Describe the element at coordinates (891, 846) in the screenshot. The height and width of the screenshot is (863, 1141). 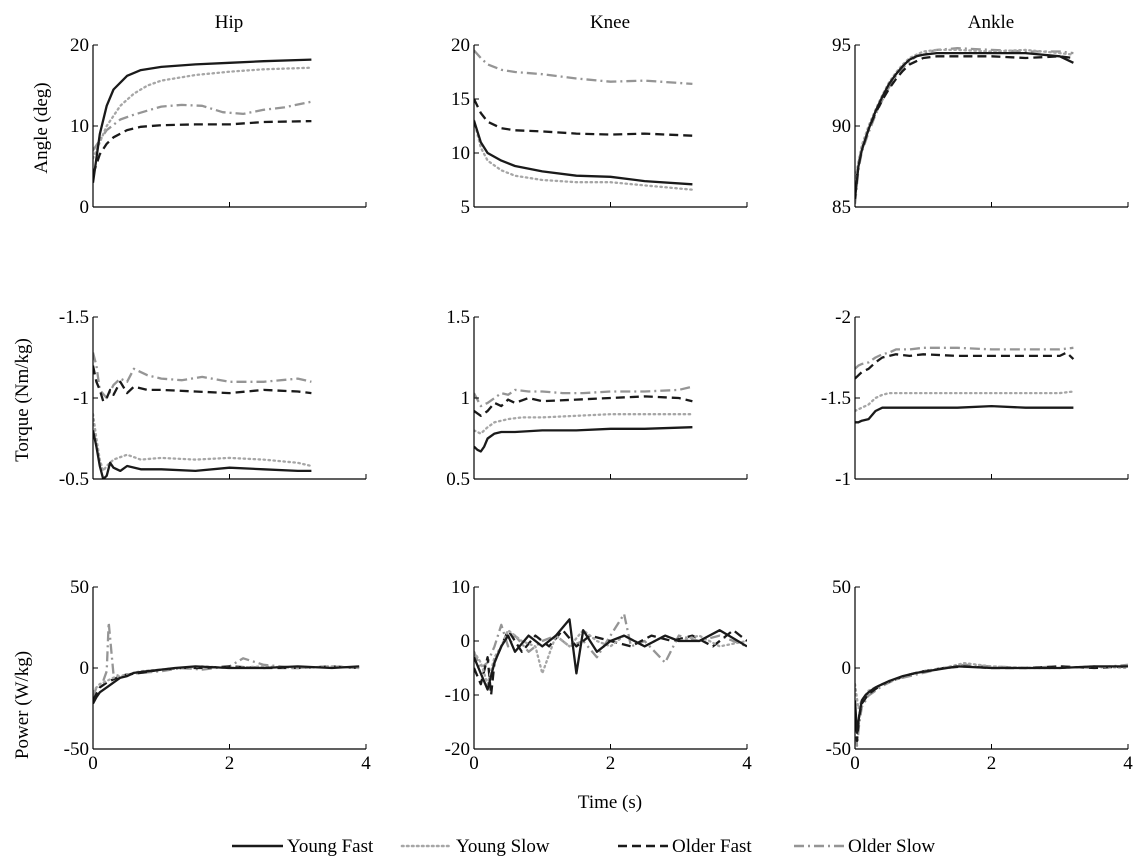
I see `legend-label-older-slow: Older Slow` at that location.